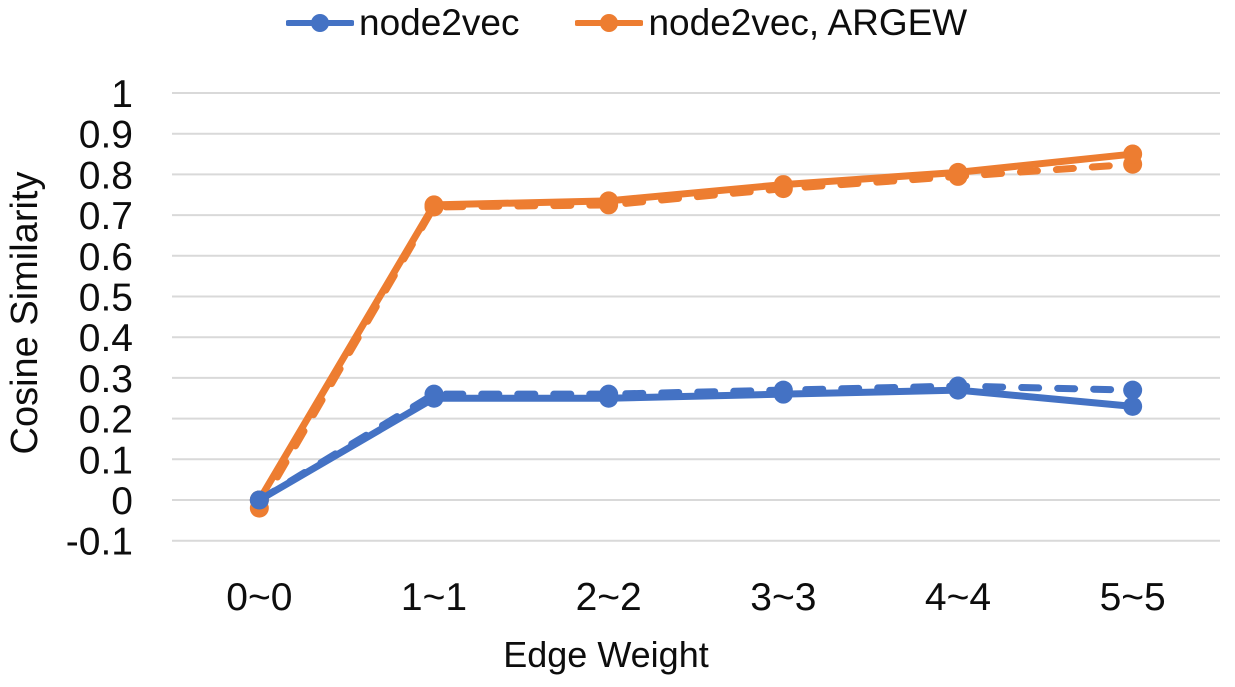 The height and width of the screenshot is (687, 1235). I want to click on x-tick-label: 0~0, so click(259, 597).